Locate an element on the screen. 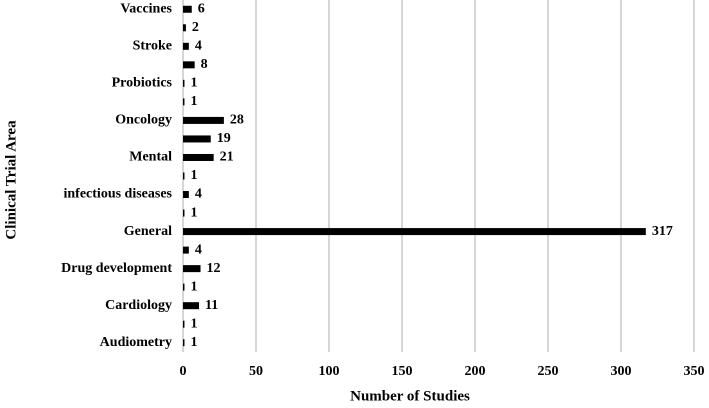  y-tick-label: Stroke is located at coordinates (152, 46).